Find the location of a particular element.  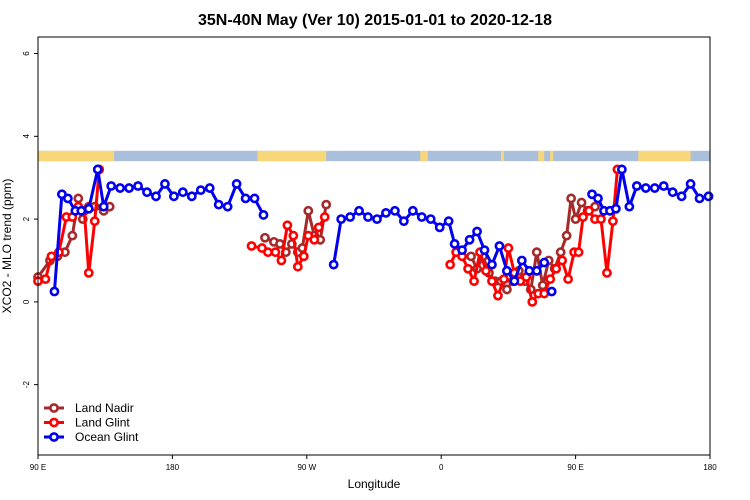

ocean-strip is located at coordinates (374, 156).